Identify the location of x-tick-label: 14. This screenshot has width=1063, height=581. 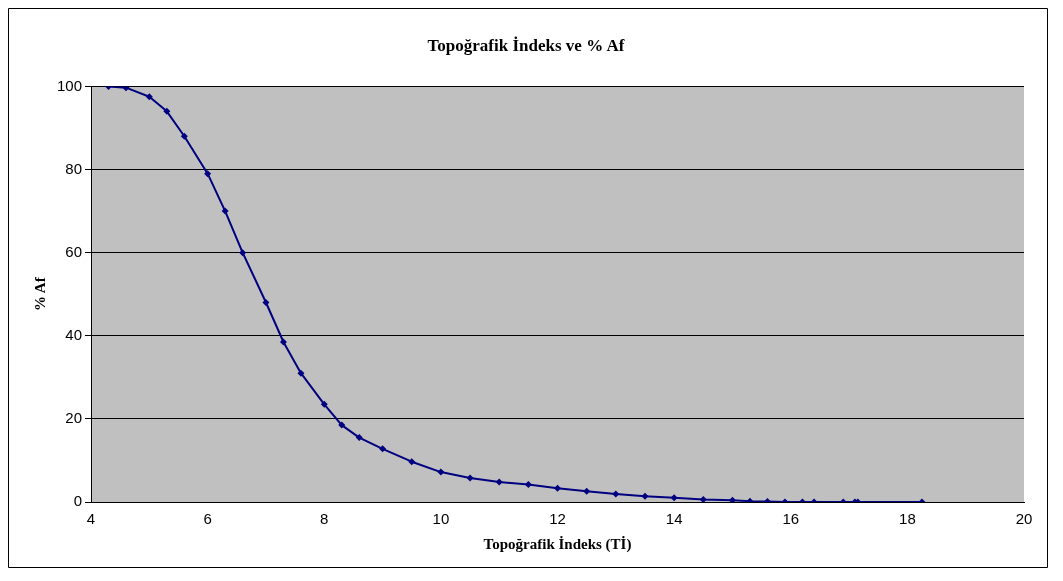
(674, 519).